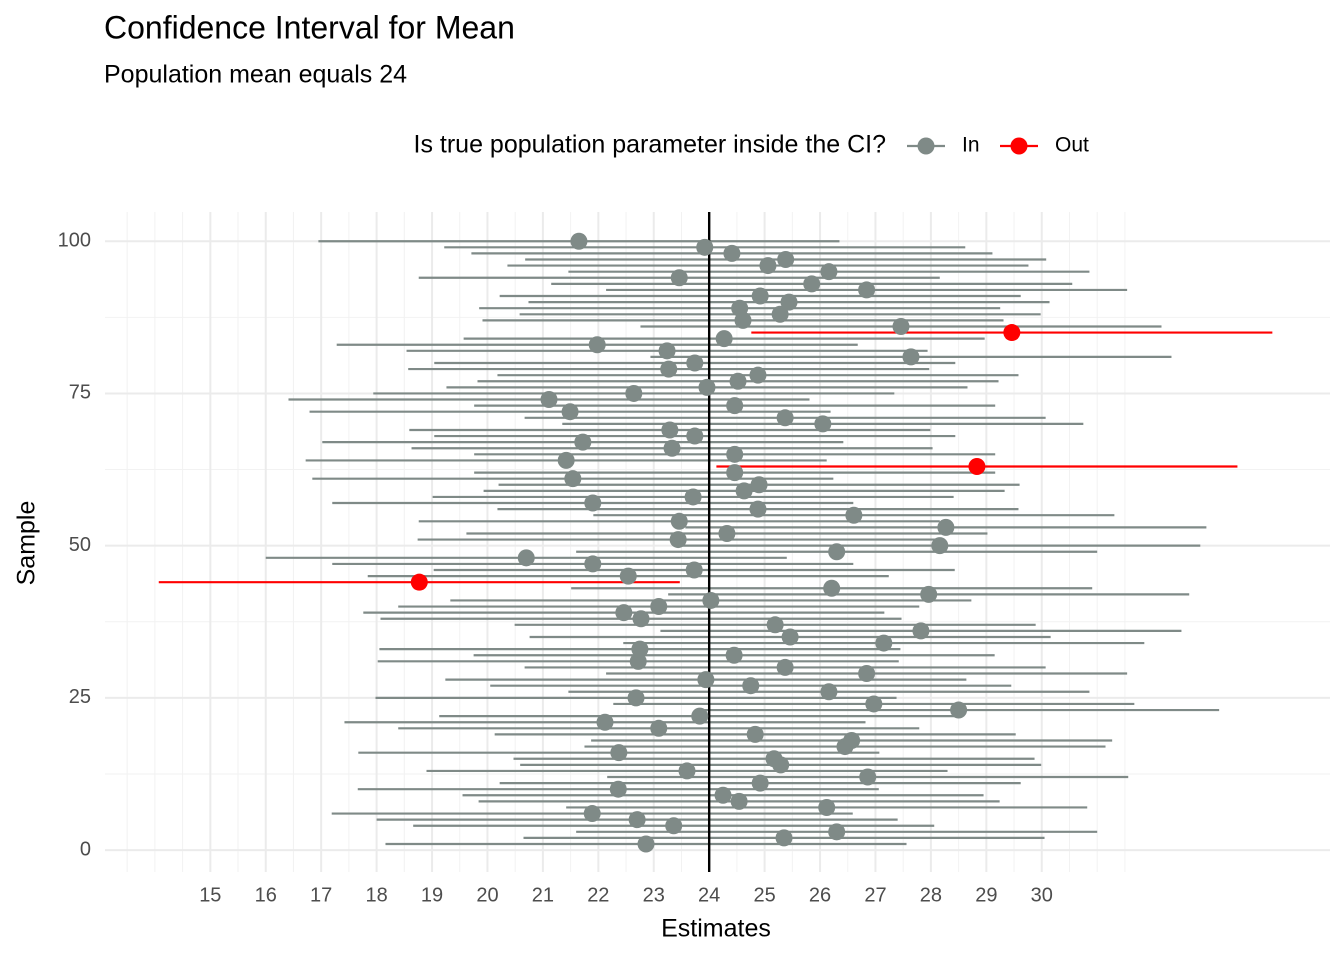 Image resolution: width=1344 pixels, height=965 pixels. Describe the element at coordinates (27, 543) in the screenshot. I see `y-axis-title: Sample` at that location.